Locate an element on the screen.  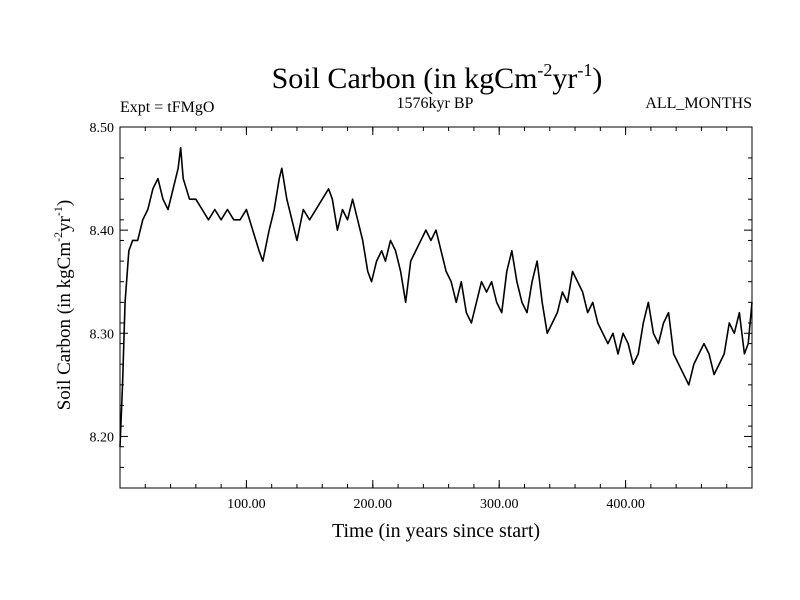
chart-title-main: Soil Carbon (in kgCm is located at coordinates (405, 78).